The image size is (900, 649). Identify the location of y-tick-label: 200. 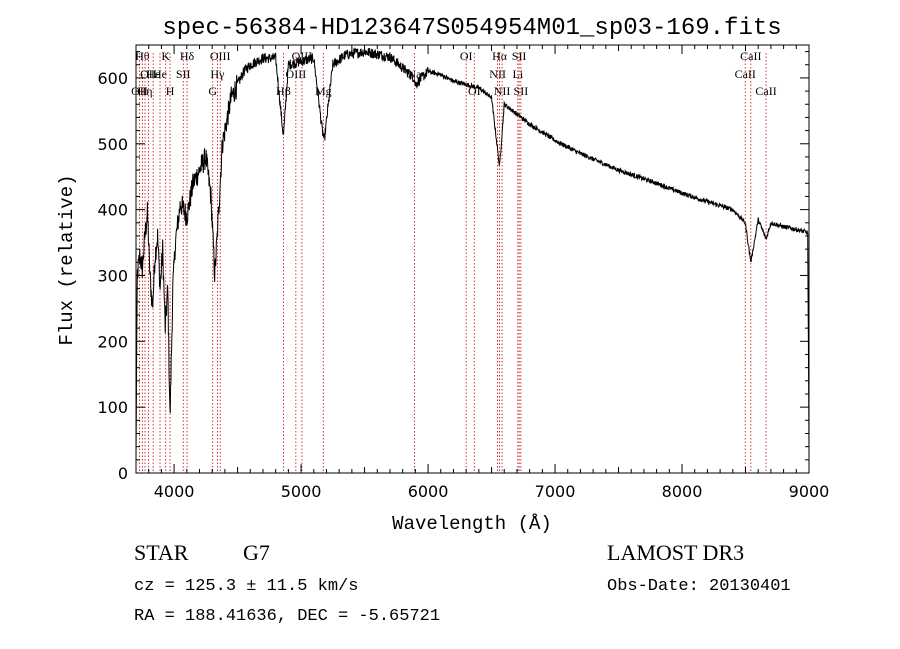
(112, 341).